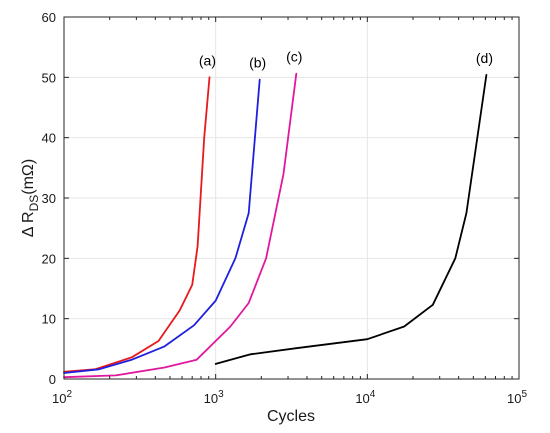 This screenshot has height=433, width=550. What do you see at coordinates (34, 203) in the screenshot?
I see `y-axis-title-subscript: DS` at bounding box center [34, 203].